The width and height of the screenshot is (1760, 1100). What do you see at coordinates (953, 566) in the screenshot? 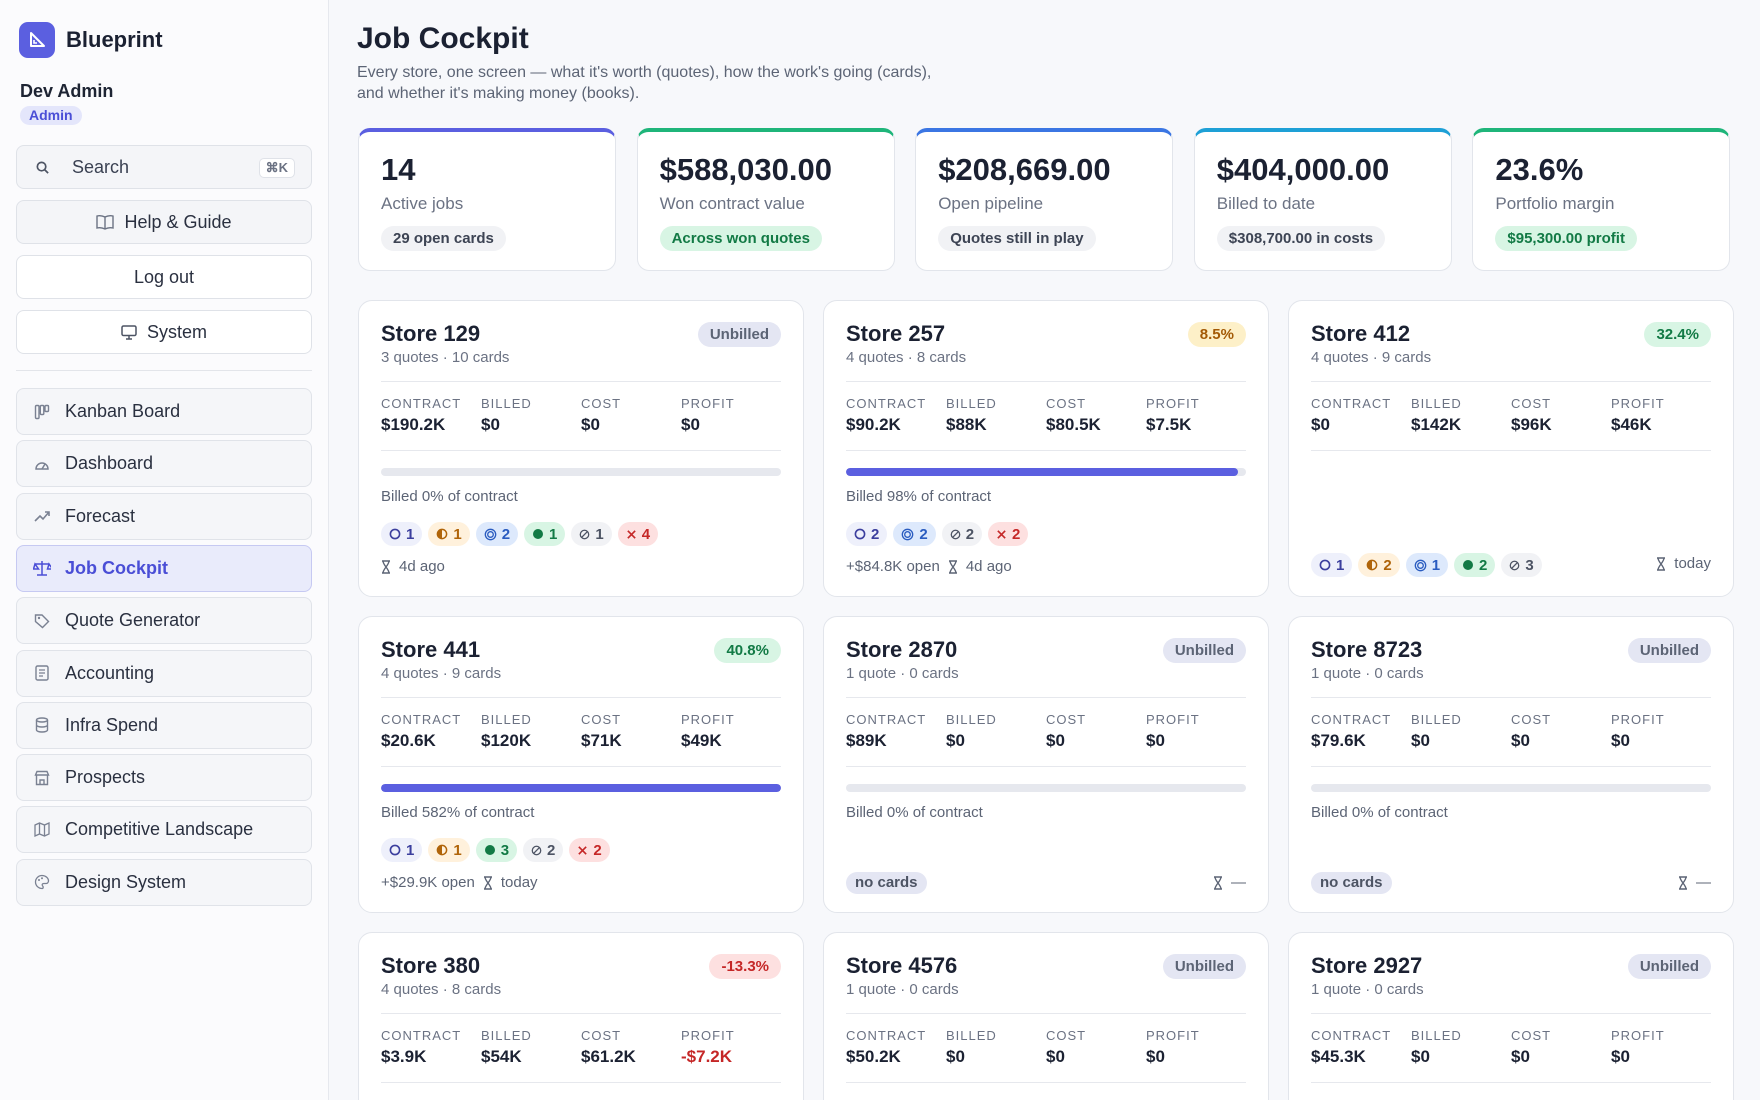
I see `hourglass-icon` at bounding box center [953, 566].